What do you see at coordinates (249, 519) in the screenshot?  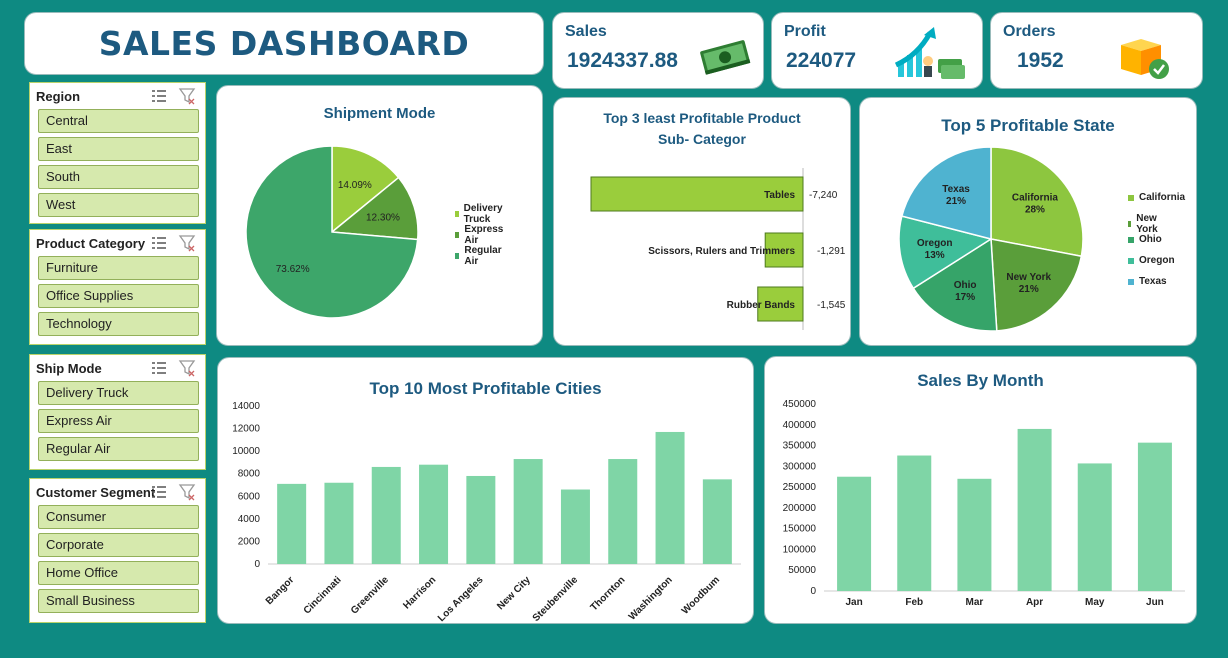 I see `y-tick-label: 4000` at bounding box center [249, 519].